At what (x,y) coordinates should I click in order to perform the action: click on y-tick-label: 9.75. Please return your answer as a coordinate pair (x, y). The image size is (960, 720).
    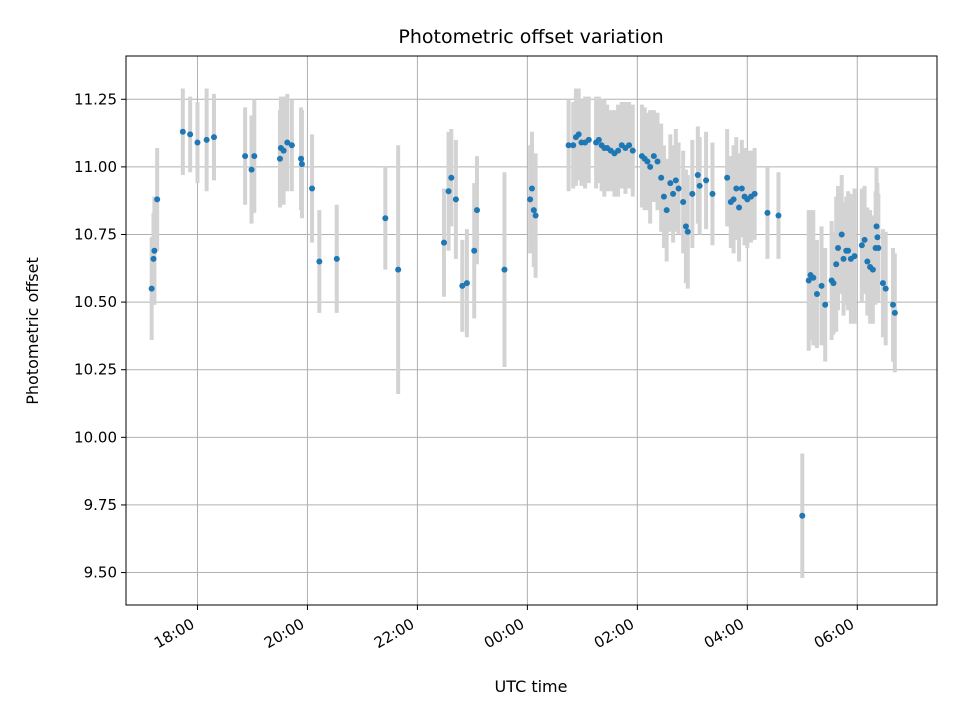
    Looking at the image, I should click on (100, 505).